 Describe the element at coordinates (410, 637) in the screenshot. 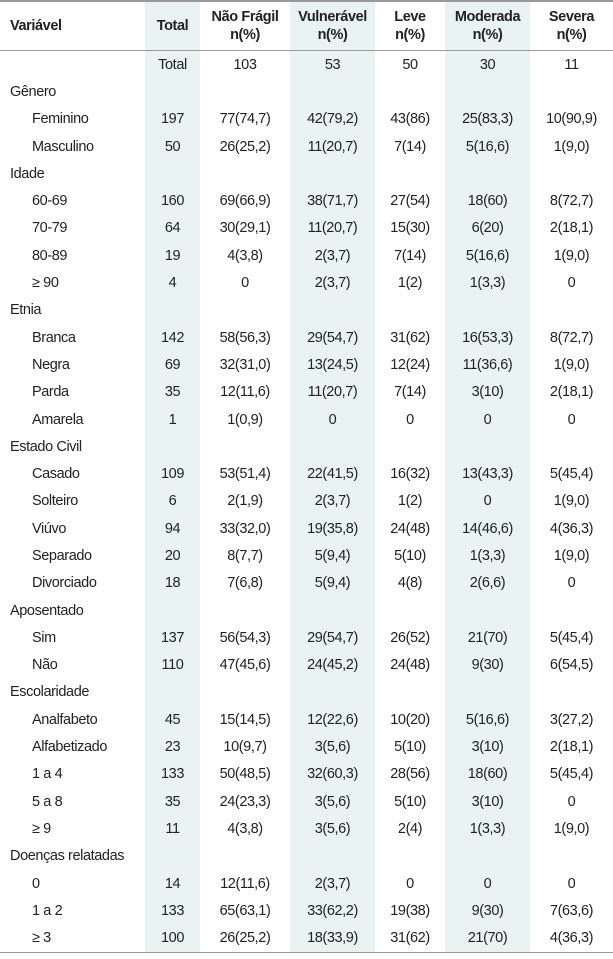

I see `cell: 26(52)` at that location.